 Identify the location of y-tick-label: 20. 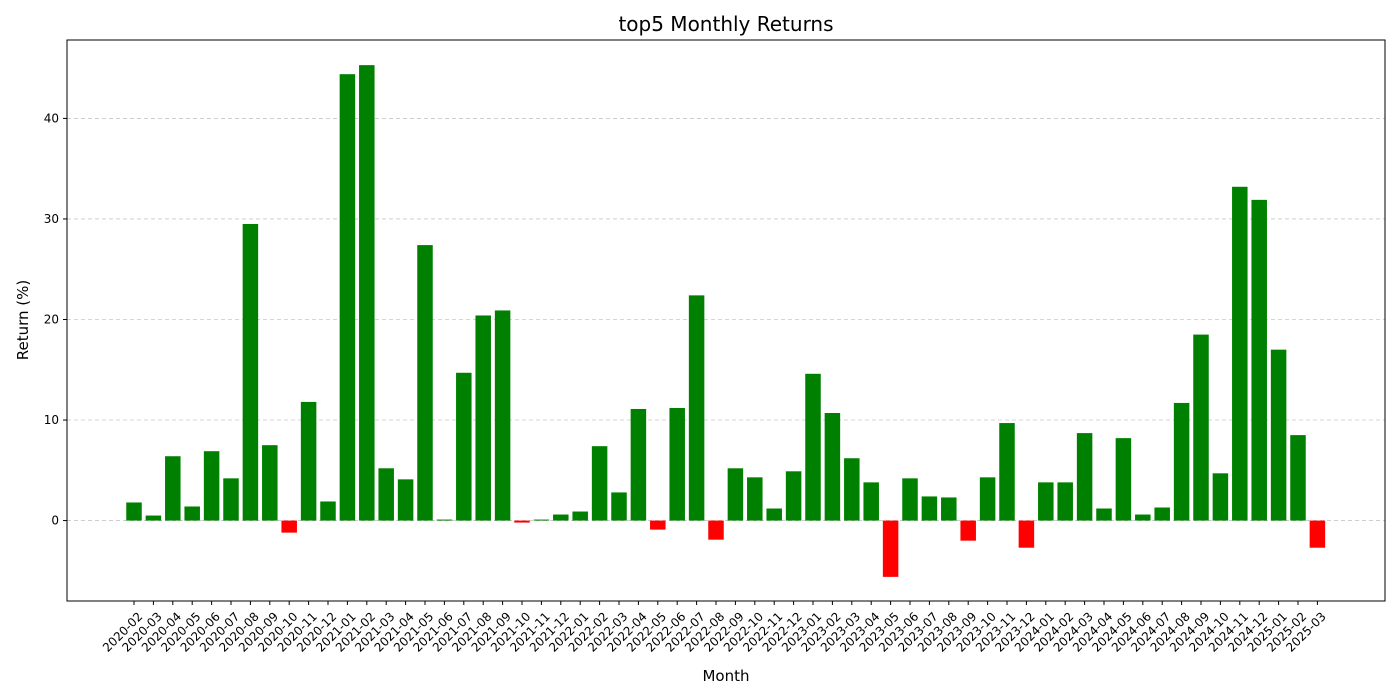
(51, 319).